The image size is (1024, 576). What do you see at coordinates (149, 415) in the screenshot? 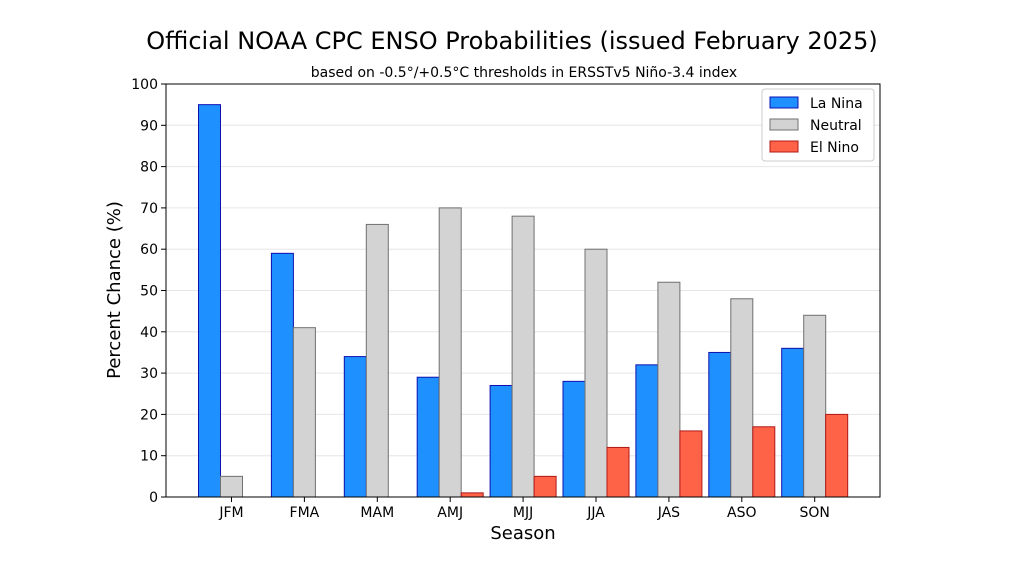
I see `y-tick-label: 20` at bounding box center [149, 415].